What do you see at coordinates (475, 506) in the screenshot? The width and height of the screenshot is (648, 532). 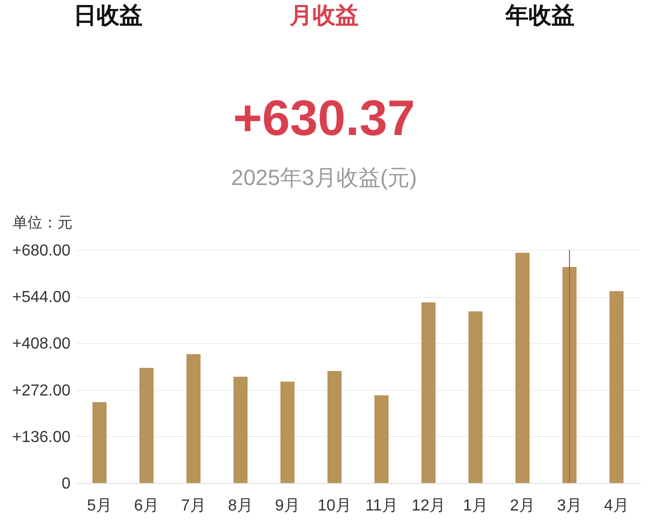 I see `x-tick-label: 1月` at bounding box center [475, 506].